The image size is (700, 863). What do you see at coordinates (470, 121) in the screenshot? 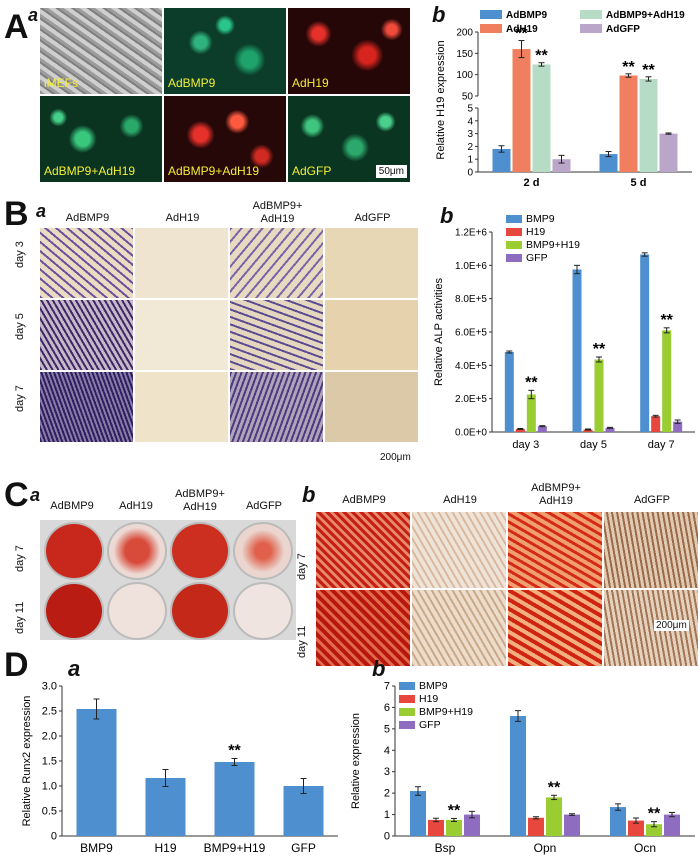
I see `y-tick-label: 4` at bounding box center [470, 121].